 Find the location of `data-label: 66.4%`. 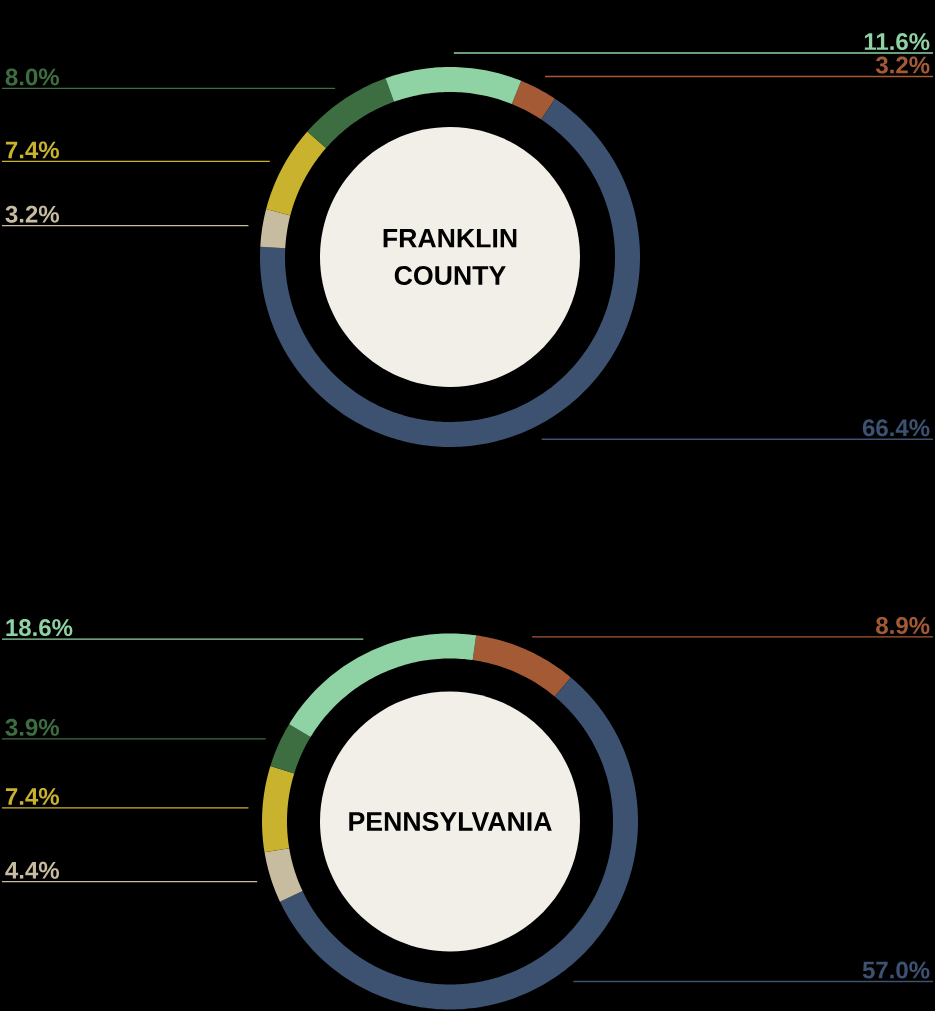

data-label: 66.4% is located at coordinates (896, 428).